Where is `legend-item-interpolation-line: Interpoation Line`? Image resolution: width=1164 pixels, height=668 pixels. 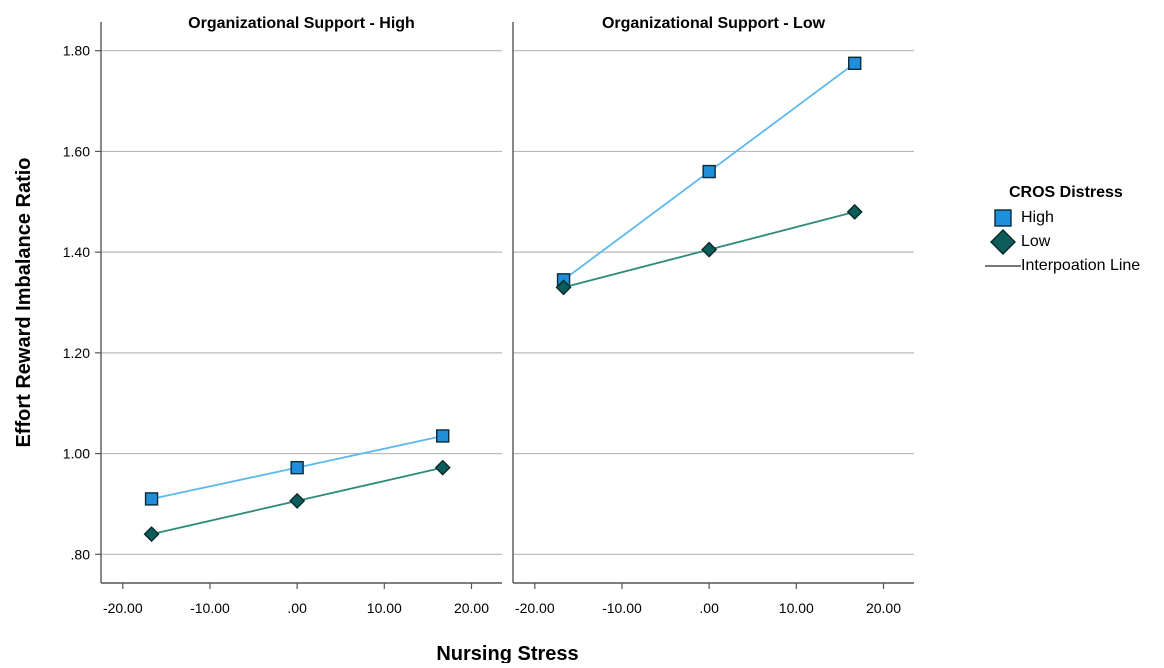
legend-item-interpolation-line: Interpoation Line is located at coordinates (1072, 266).